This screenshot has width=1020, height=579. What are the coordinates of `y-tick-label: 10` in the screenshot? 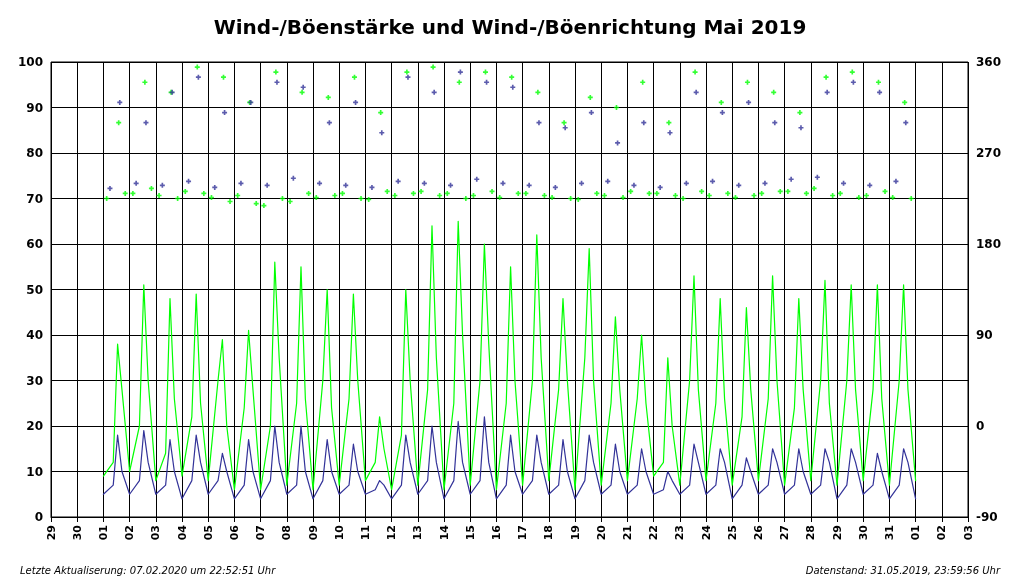 It's located at (34, 471).